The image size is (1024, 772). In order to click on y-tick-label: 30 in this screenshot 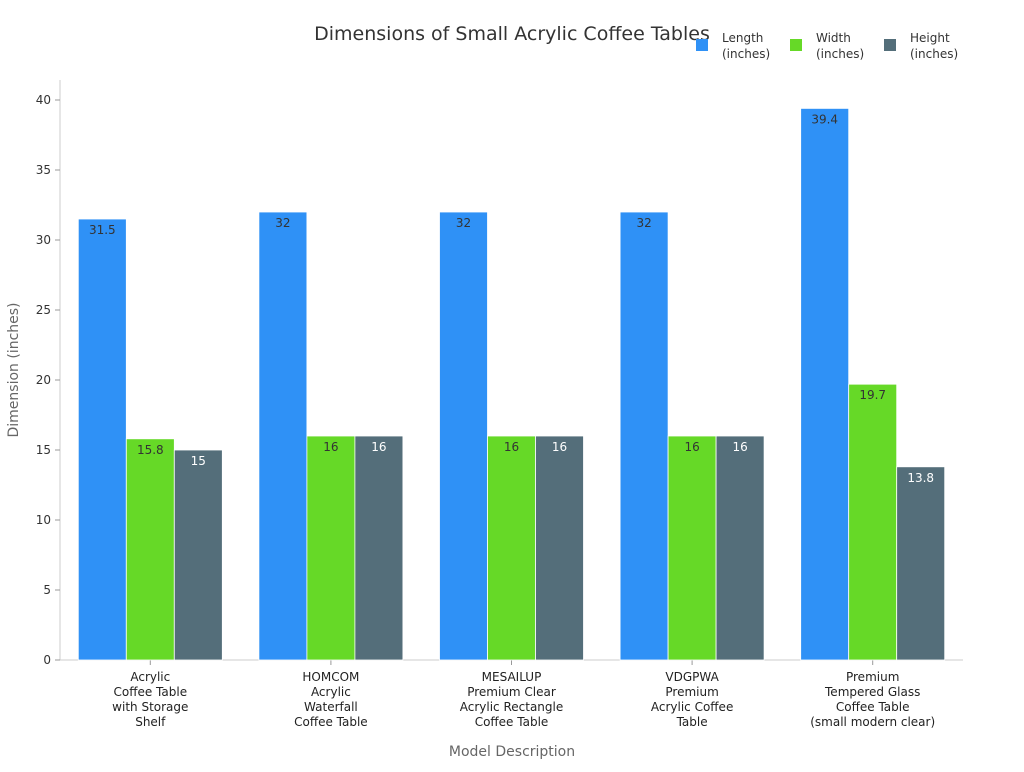, I will do `click(43, 240)`.